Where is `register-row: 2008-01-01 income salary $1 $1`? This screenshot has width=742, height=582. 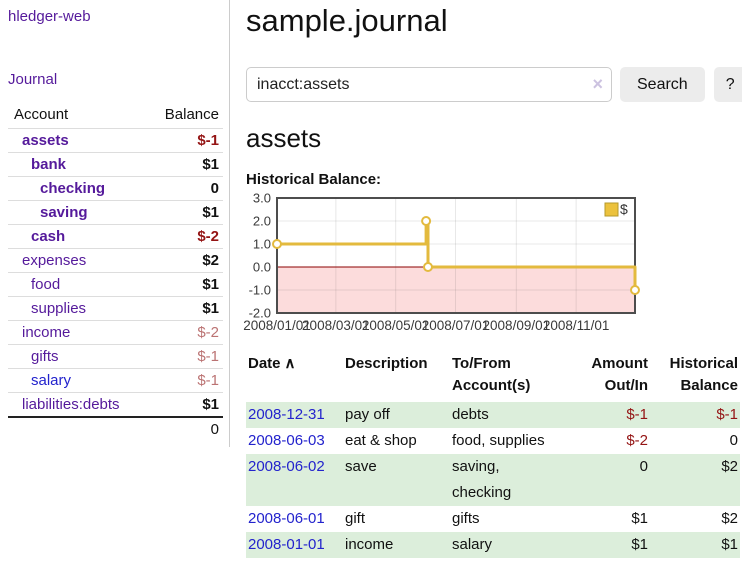 register-row: 2008-01-01 income salary $1 $1 is located at coordinates (493, 545).